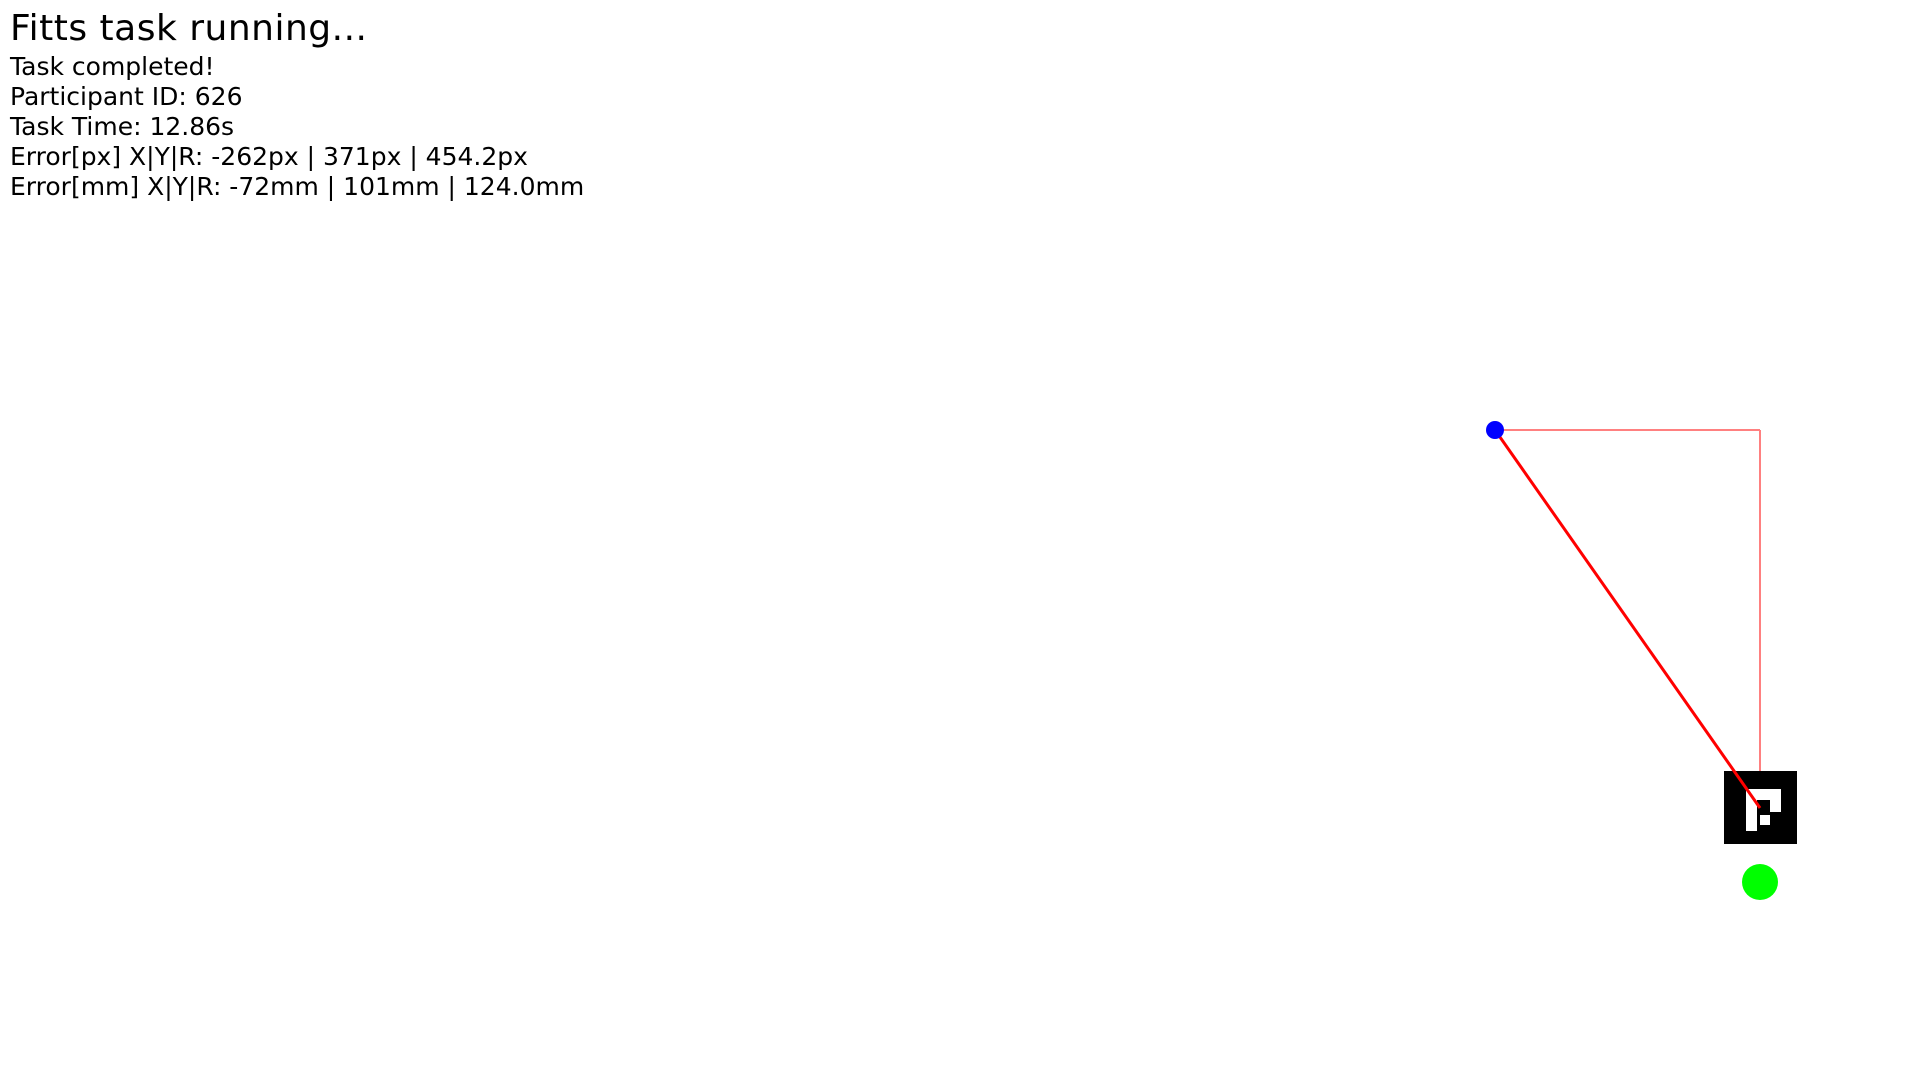 The height and width of the screenshot is (1080, 1920). Describe the element at coordinates (1760, 882) in the screenshot. I see `target-dot-icon` at that location.